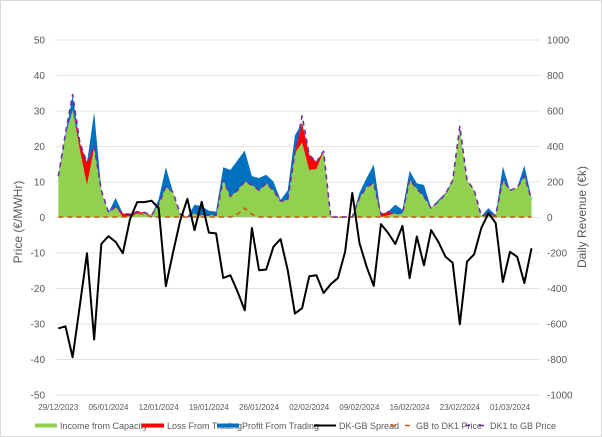 Image resolution: width=602 pixels, height=437 pixels. I want to click on x-tick-label: 16/02/2024, so click(410, 407).